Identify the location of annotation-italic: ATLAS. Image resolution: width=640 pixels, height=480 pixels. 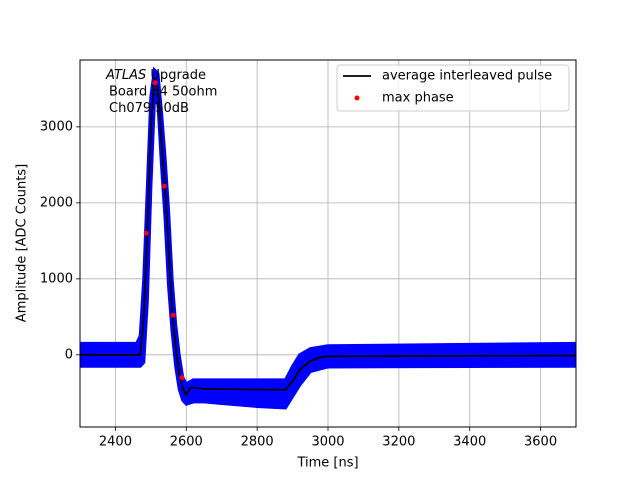
(125, 75).